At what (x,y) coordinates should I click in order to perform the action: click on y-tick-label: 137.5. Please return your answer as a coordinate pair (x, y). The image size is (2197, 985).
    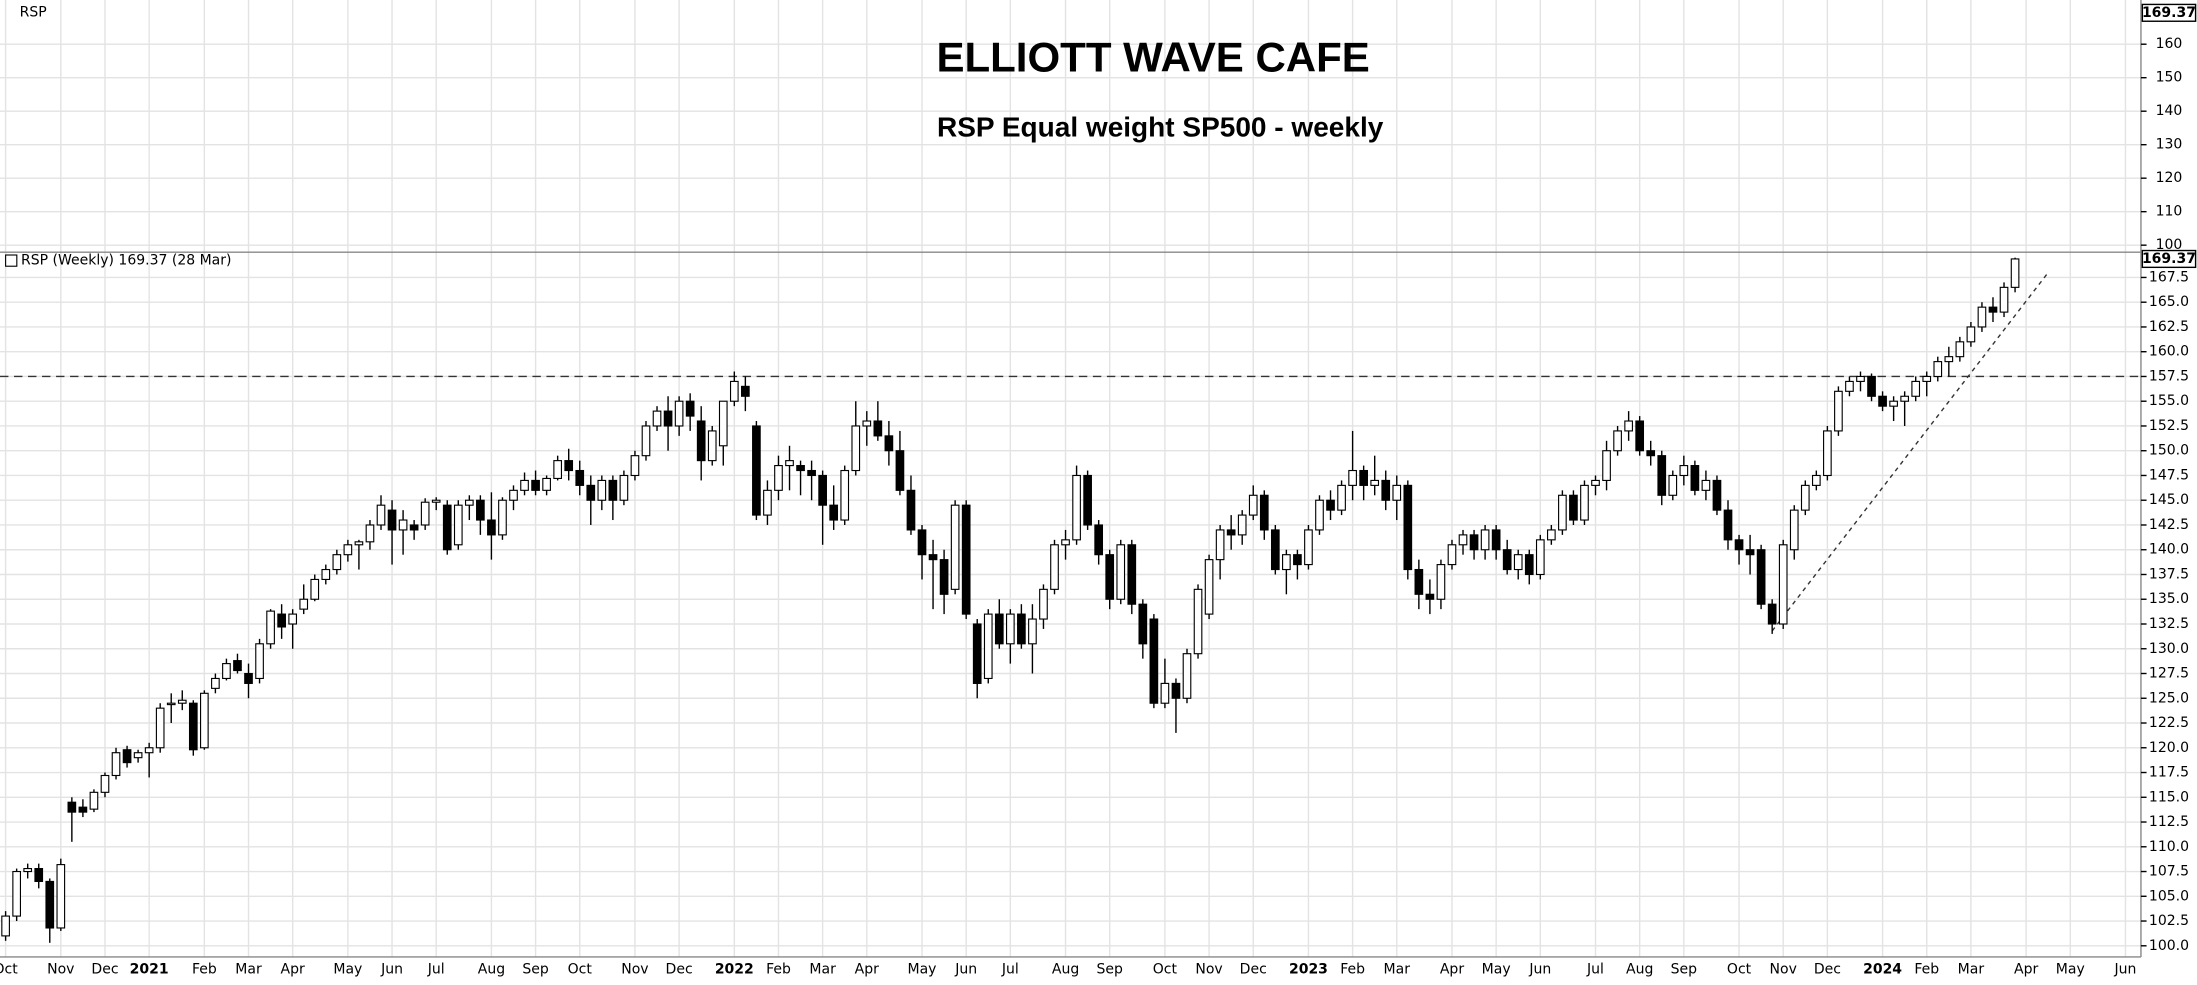
    Looking at the image, I should click on (2169, 574).